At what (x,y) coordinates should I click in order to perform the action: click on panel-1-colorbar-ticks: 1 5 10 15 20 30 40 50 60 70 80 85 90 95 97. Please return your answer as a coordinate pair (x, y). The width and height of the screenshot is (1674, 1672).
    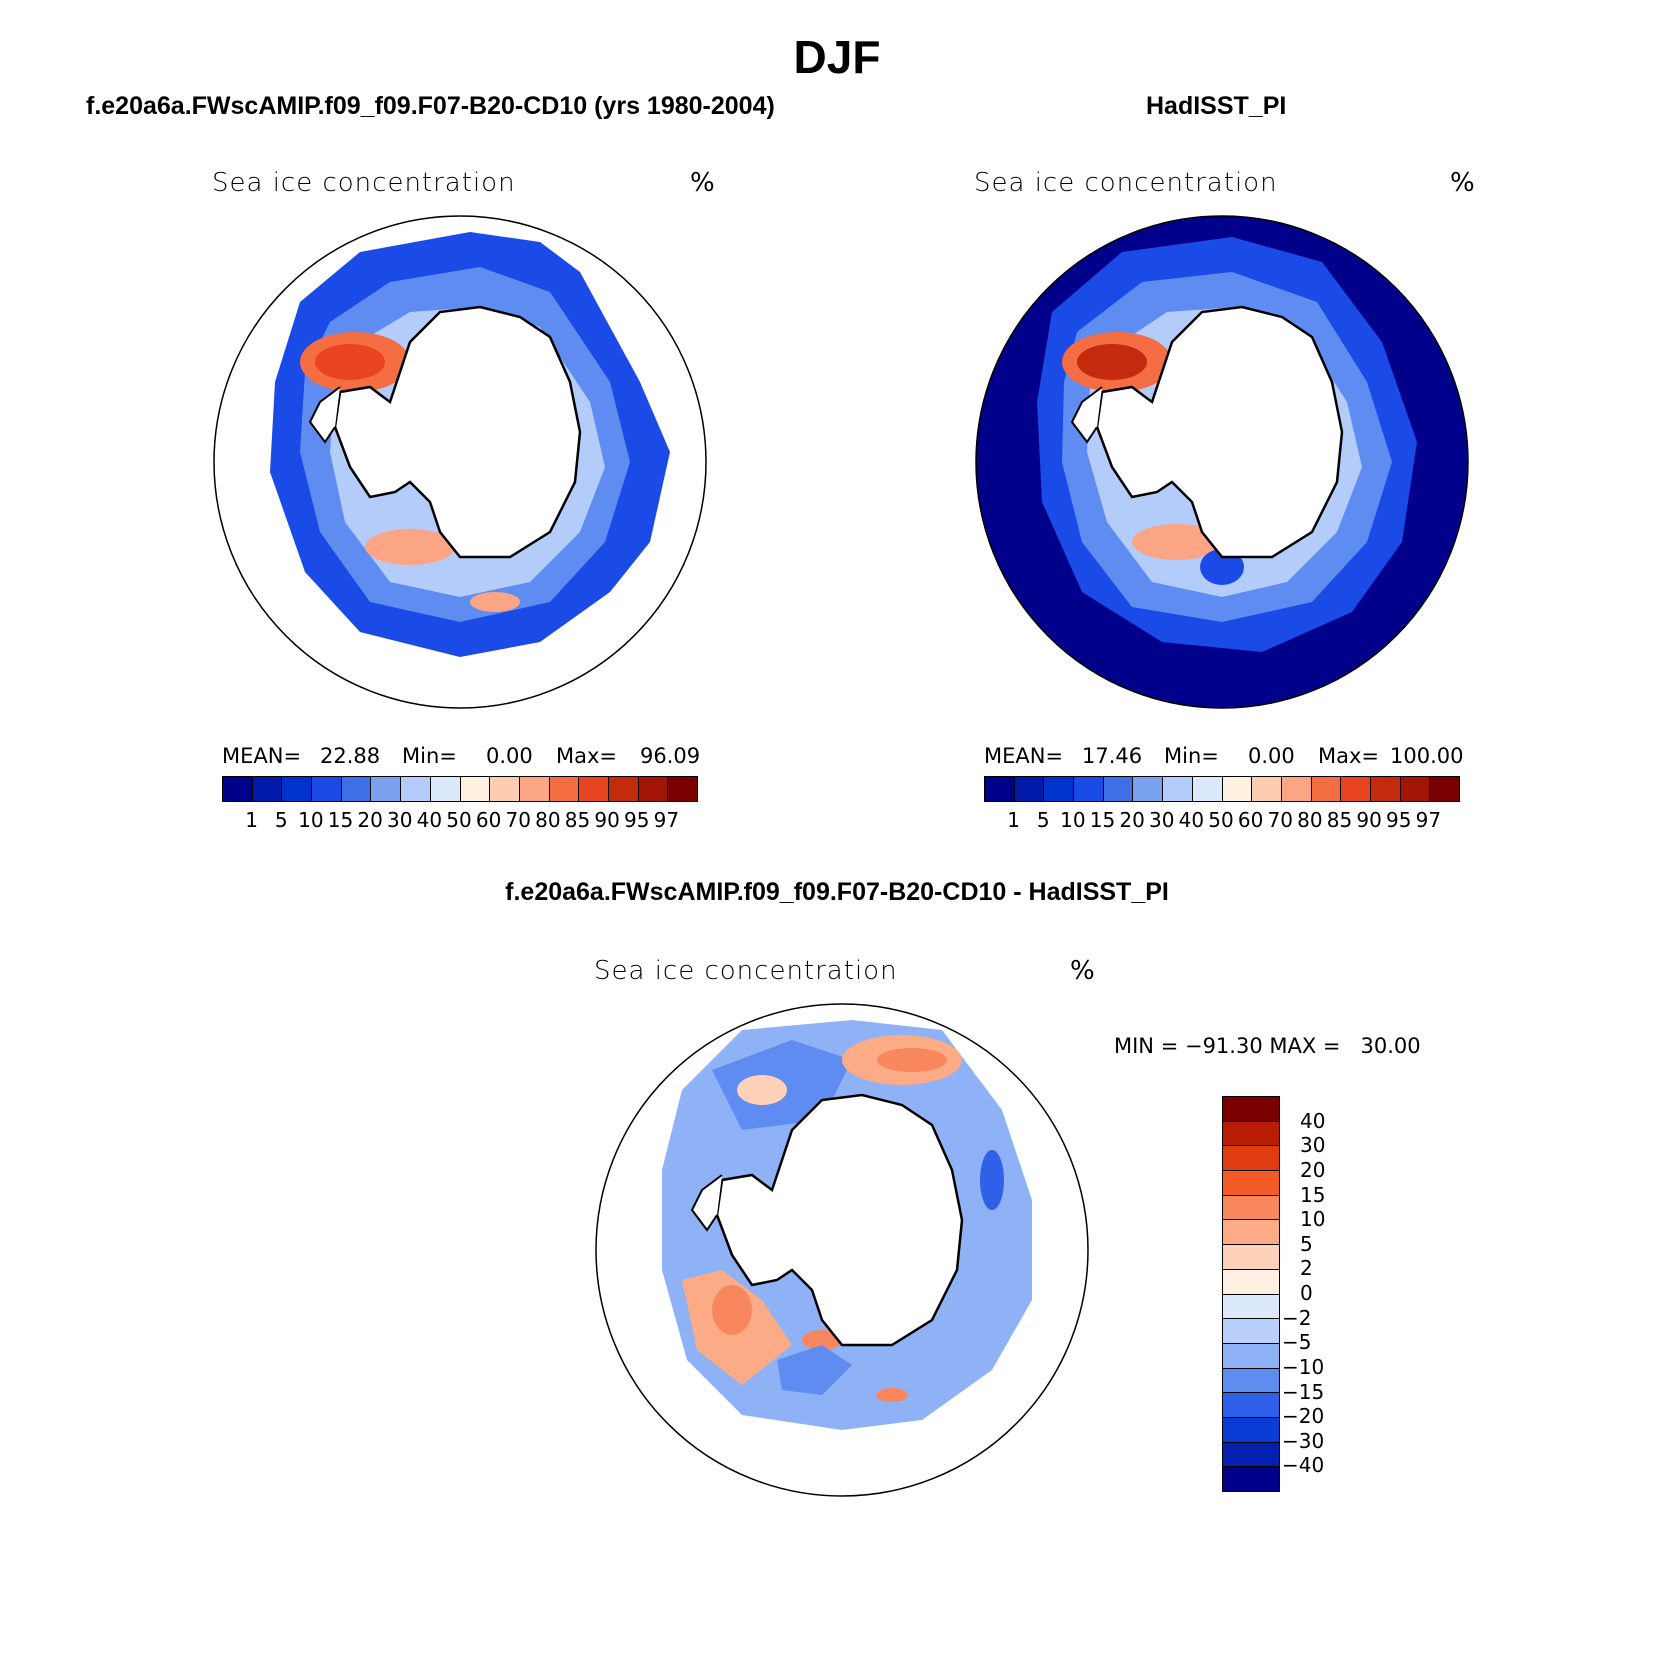
    Looking at the image, I should click on (459, 821).